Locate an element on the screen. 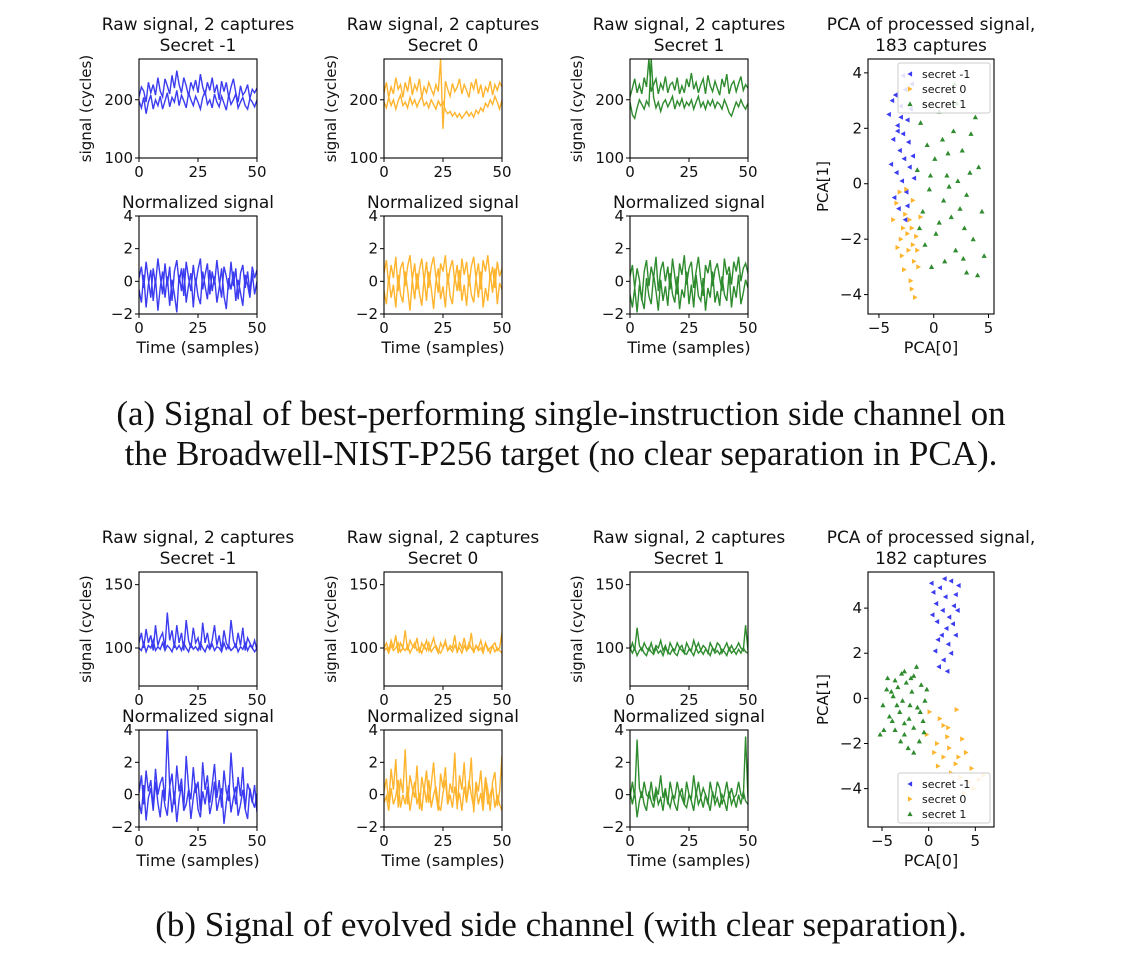 The height and width of the screenshot is (969, 1122). b-norm-zero-ytick-label-2: 0 is located at coordinates (373, 795).